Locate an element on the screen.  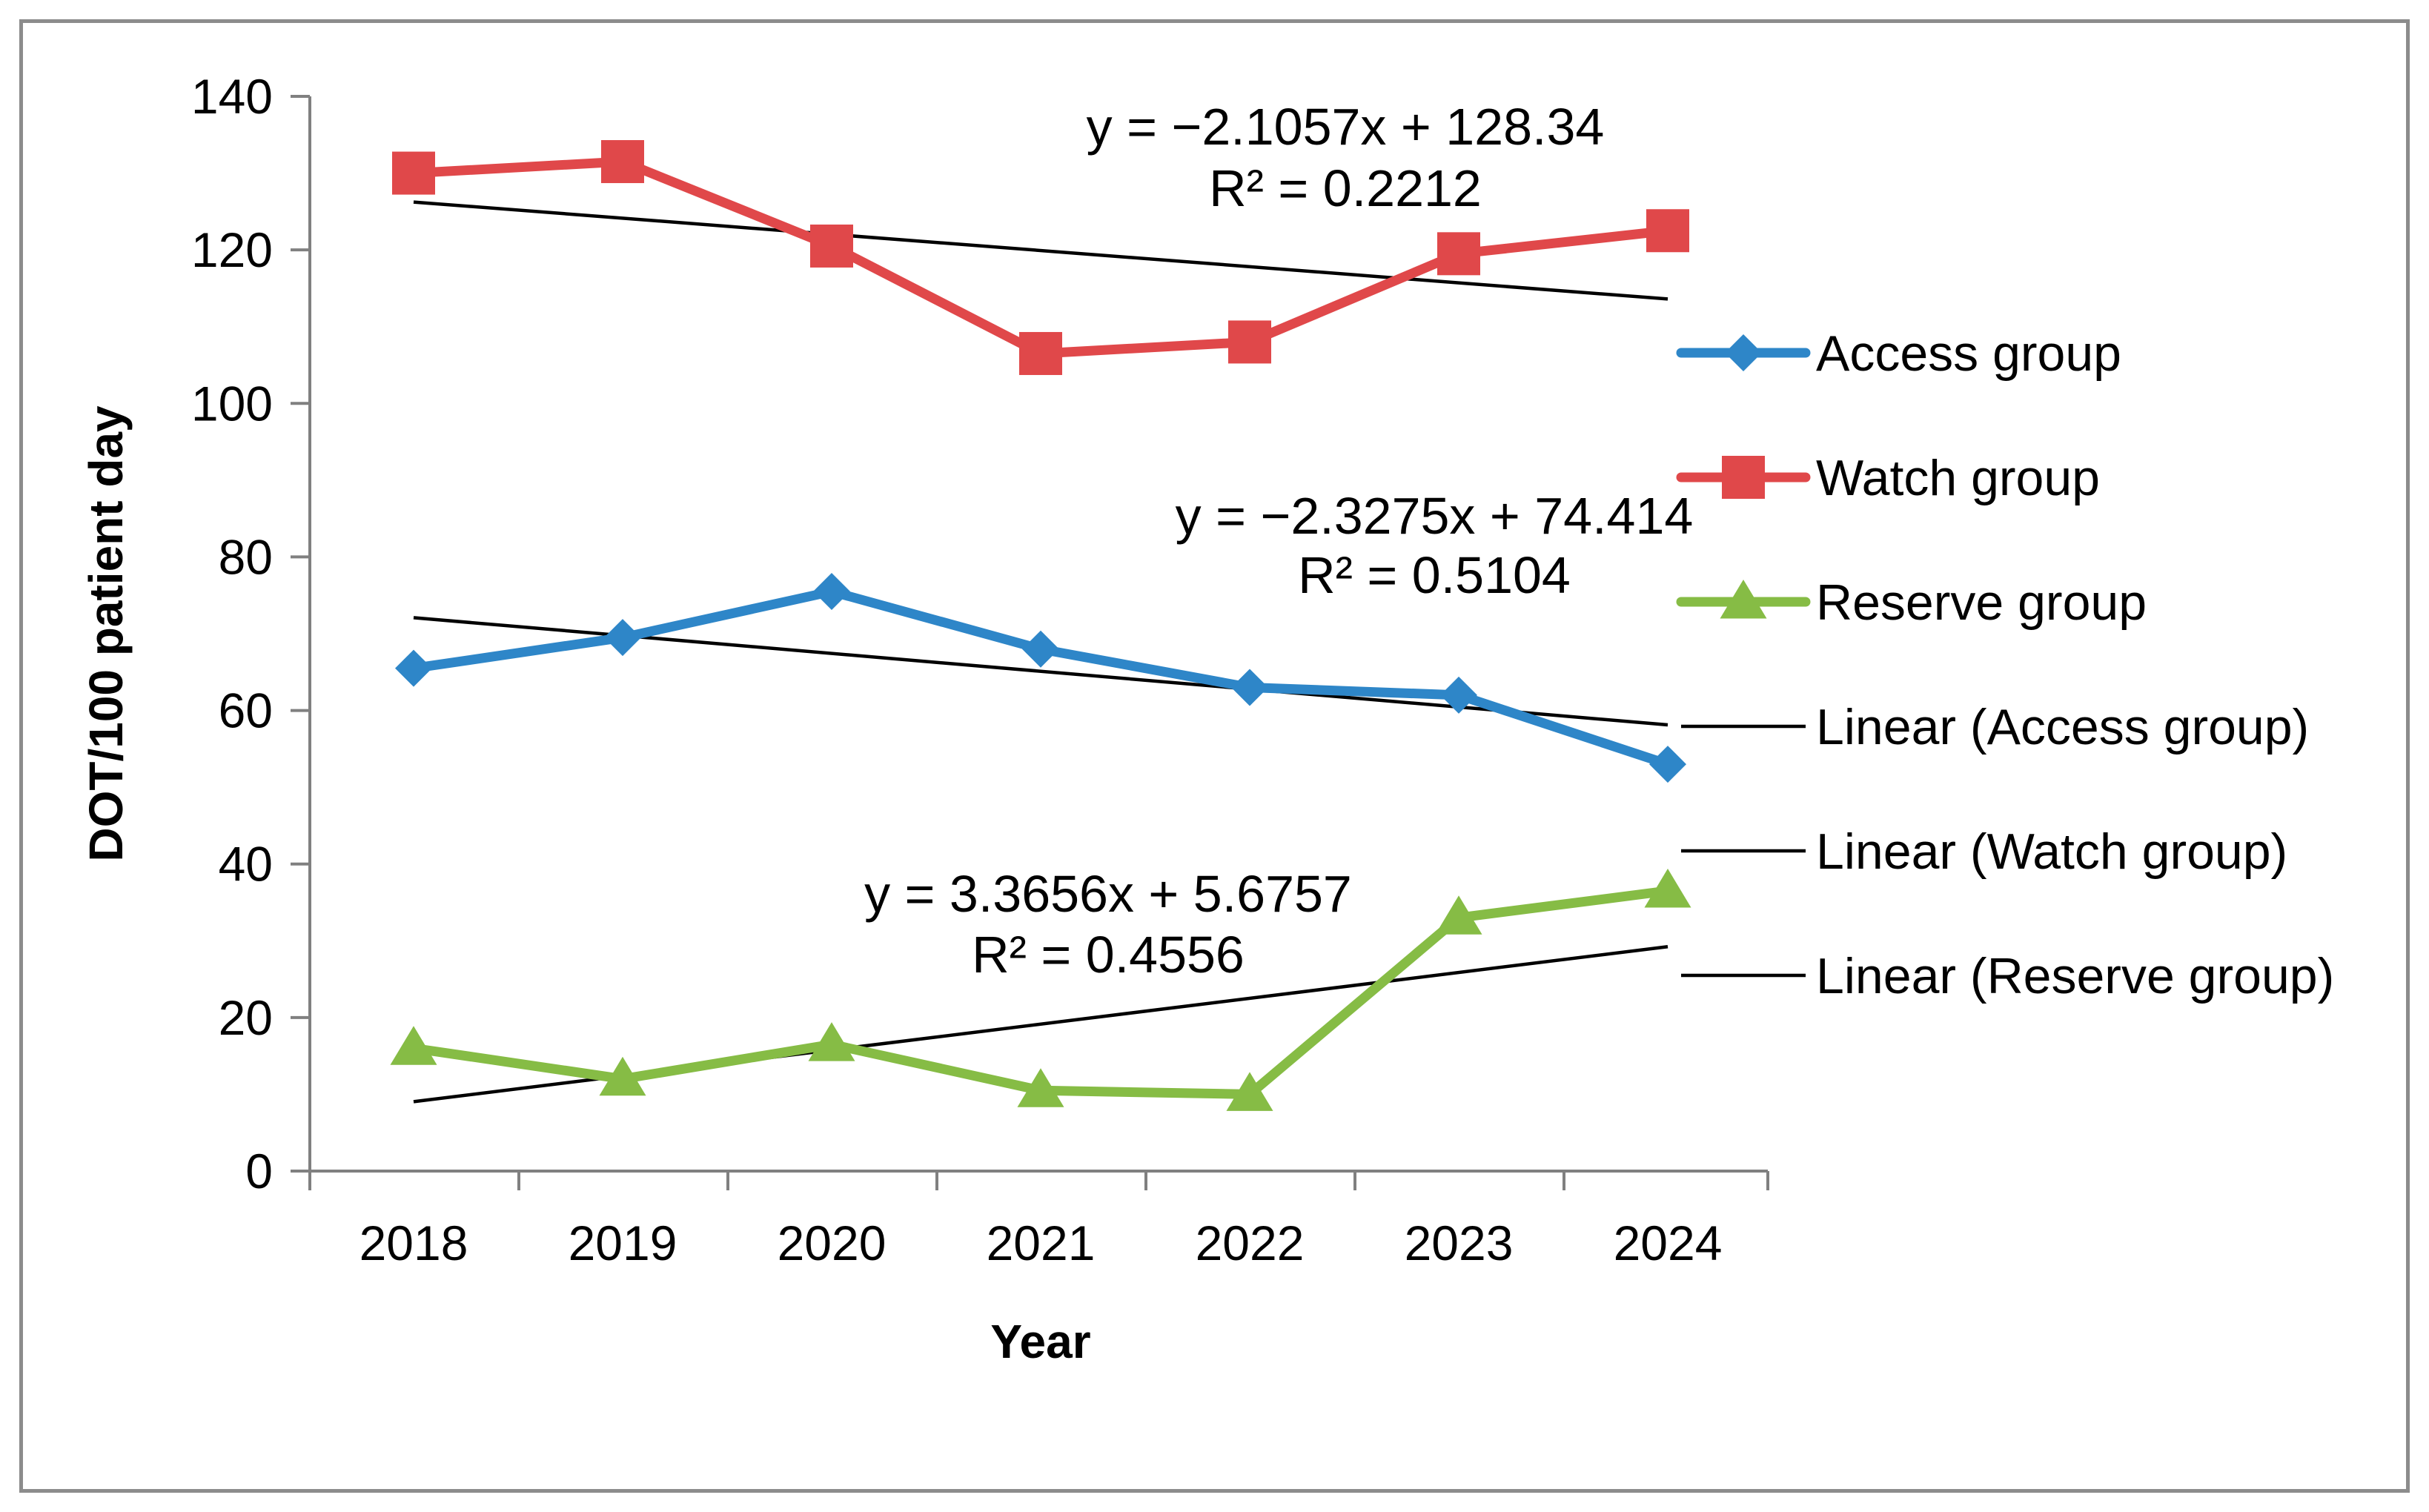
x-tick-label: 2020 is located at coordinates (832, 1243).